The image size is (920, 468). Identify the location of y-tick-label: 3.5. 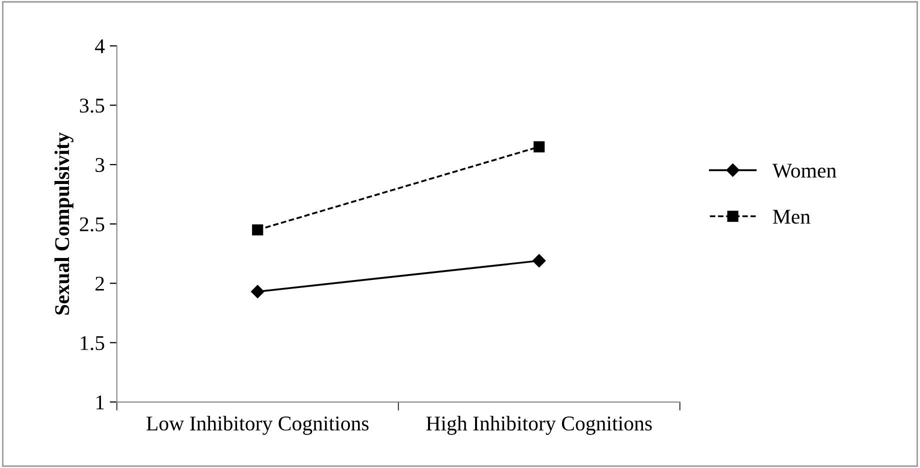
(92, 105).